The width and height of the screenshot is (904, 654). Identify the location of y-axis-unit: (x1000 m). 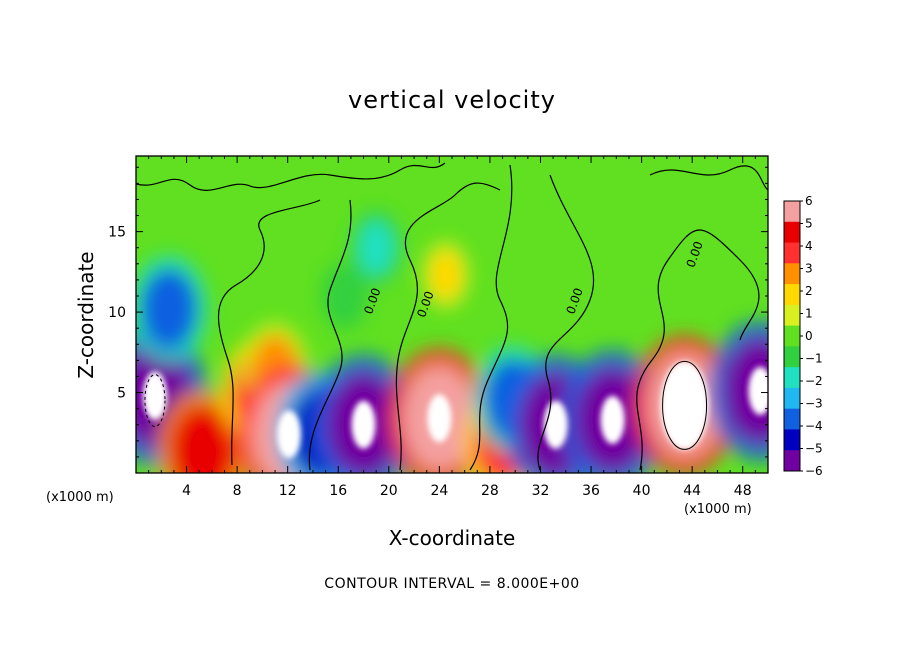
(718, 509).